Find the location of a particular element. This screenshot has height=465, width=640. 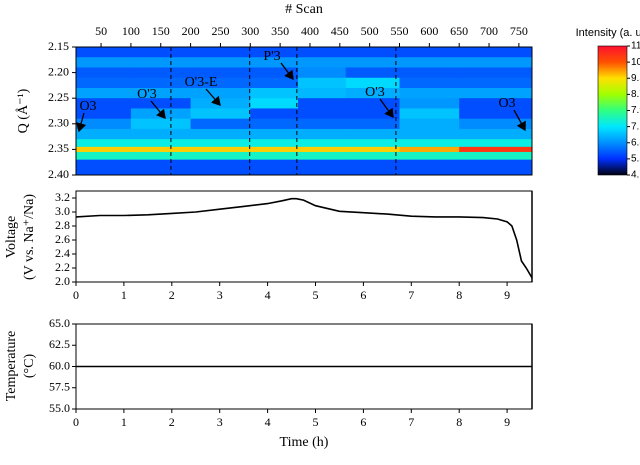

x-tick-label: 0 is located at coordinates (76, 422).